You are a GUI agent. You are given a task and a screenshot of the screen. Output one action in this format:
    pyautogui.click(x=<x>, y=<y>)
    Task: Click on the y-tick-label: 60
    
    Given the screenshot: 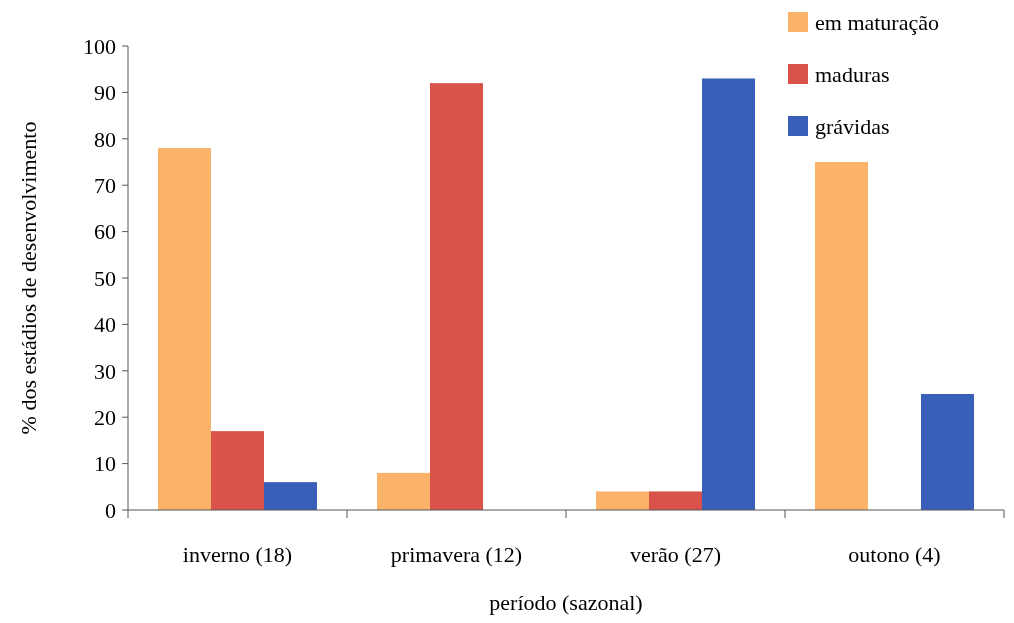 What is the action you would take?
    pyautogui.click(x=105, y=232)
    